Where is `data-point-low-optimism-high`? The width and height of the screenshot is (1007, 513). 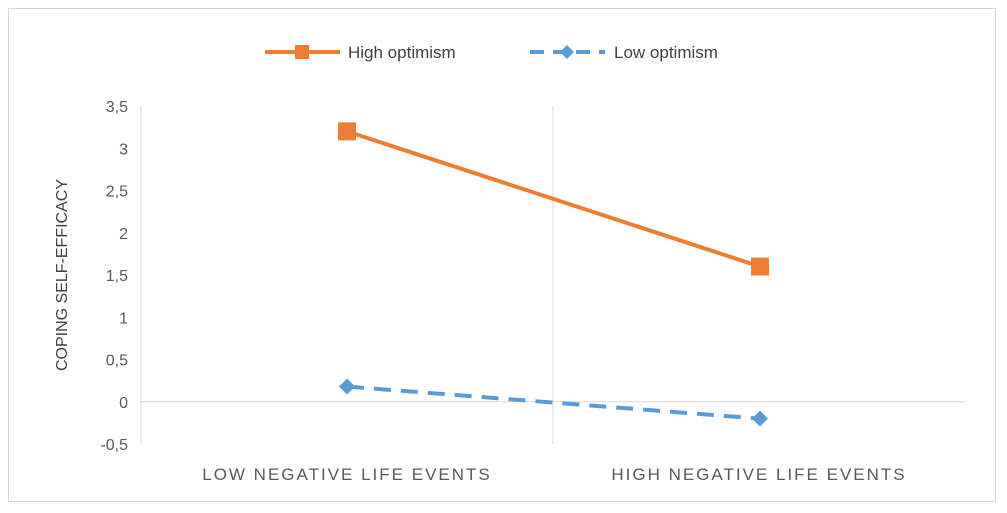
data-point-low-optimism-high is located at coordinates (760, 418).